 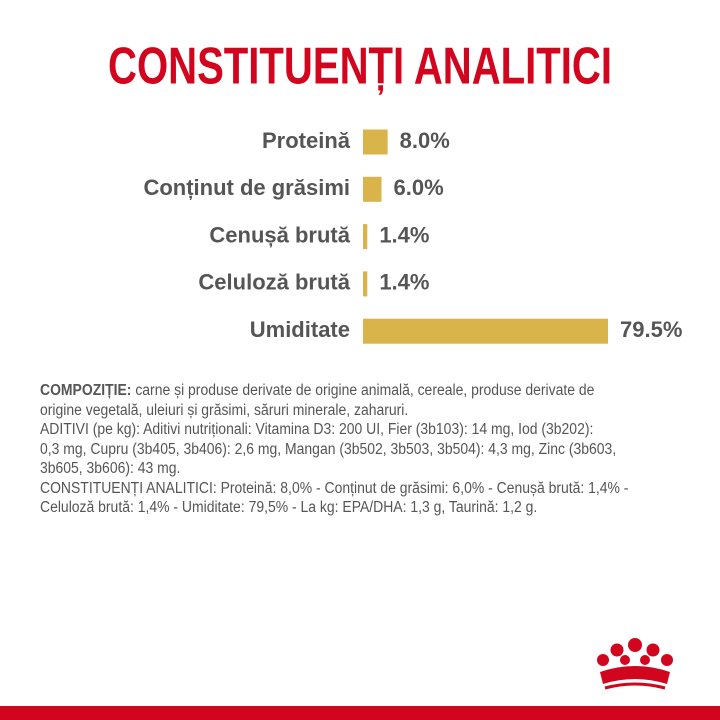 What do you see at coordinates (279, 234) in the screenshot?
I see `category-label: Cenușă brută` at bounding box center [279, 234].